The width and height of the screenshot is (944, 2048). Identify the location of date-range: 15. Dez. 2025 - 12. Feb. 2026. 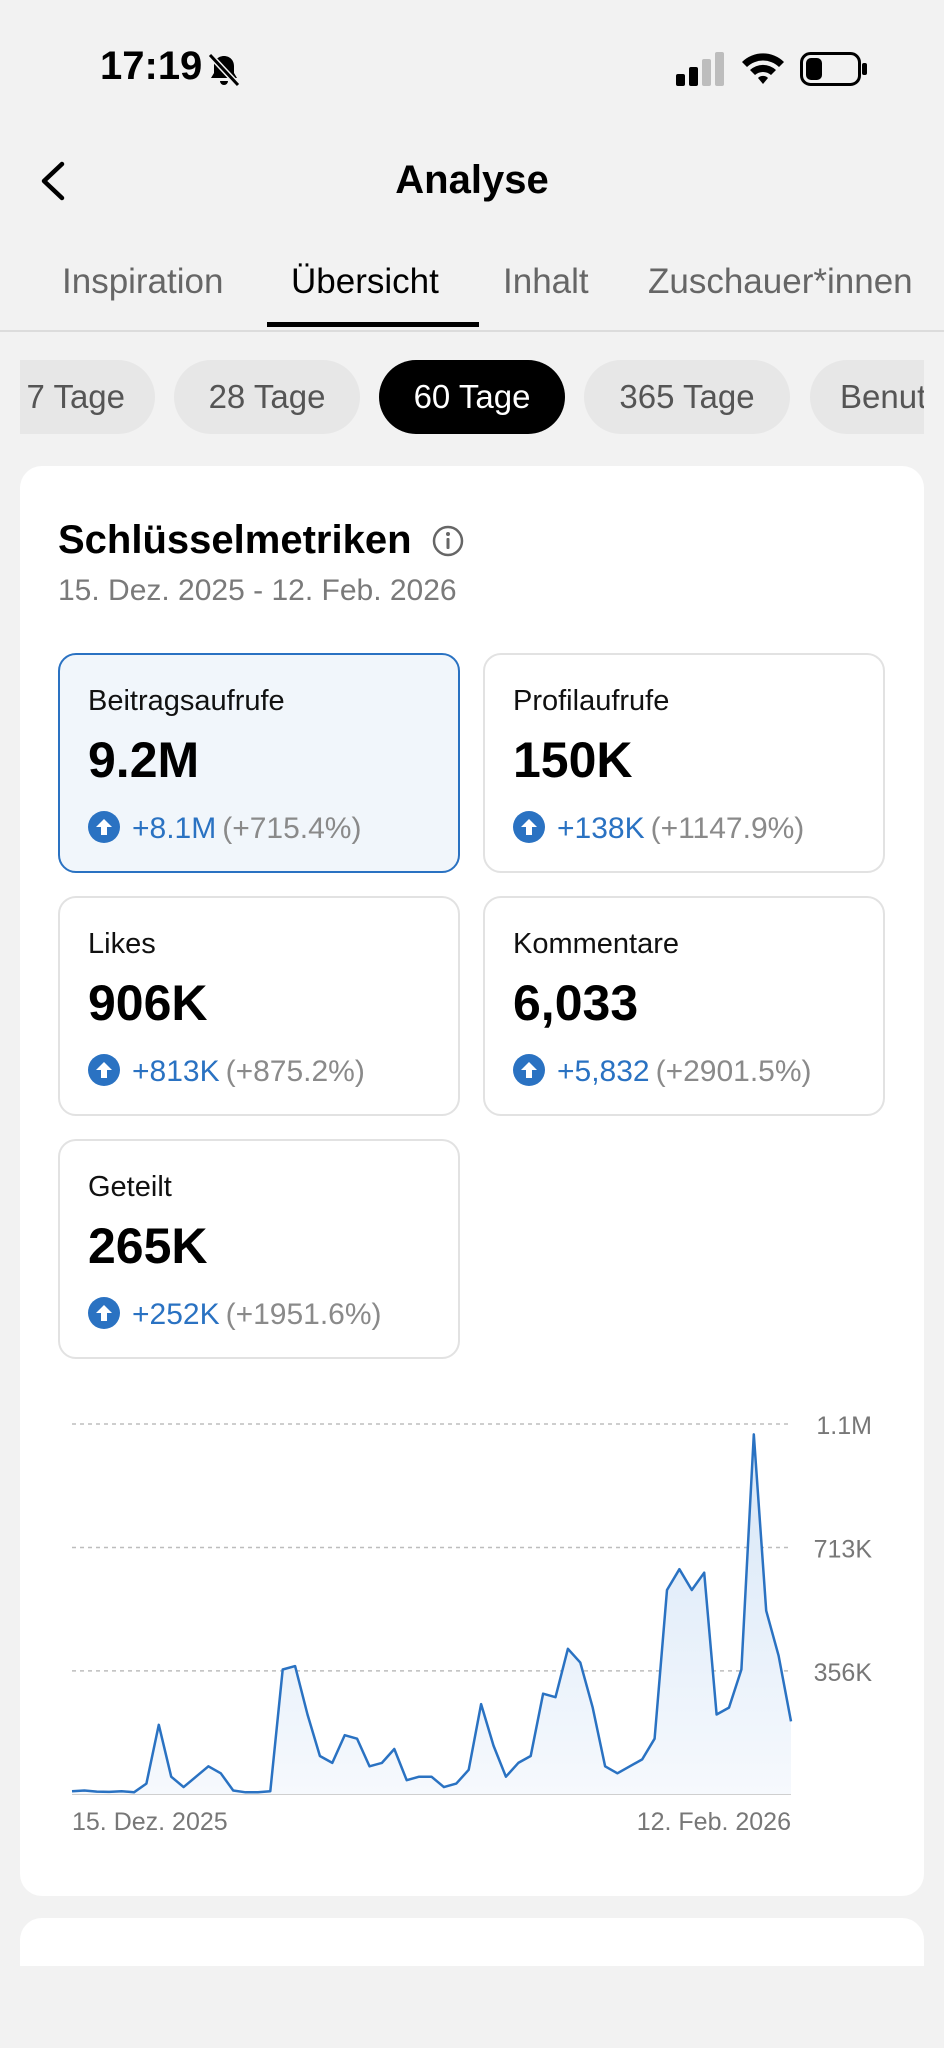
(257, 590).